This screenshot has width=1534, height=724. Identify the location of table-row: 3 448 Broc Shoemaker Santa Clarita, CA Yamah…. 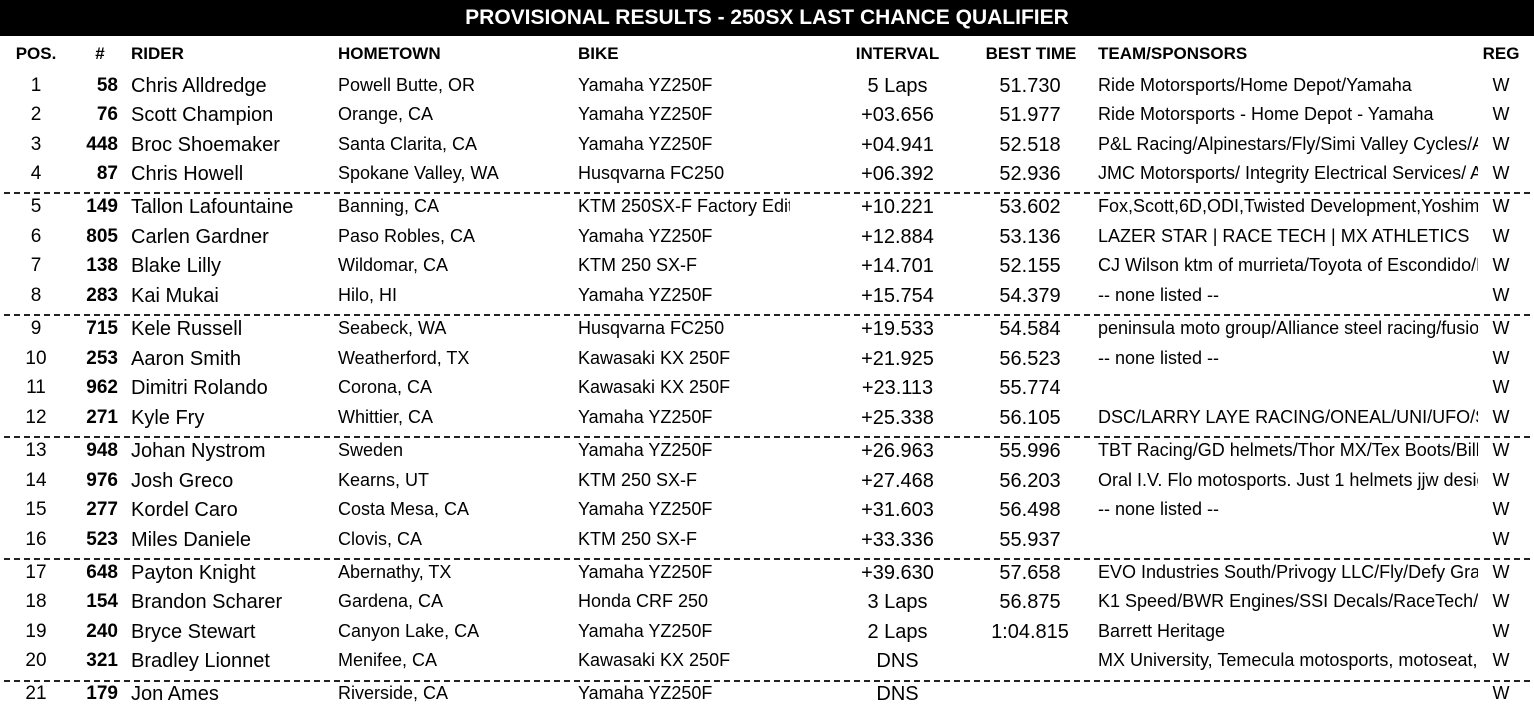
(767, 148).